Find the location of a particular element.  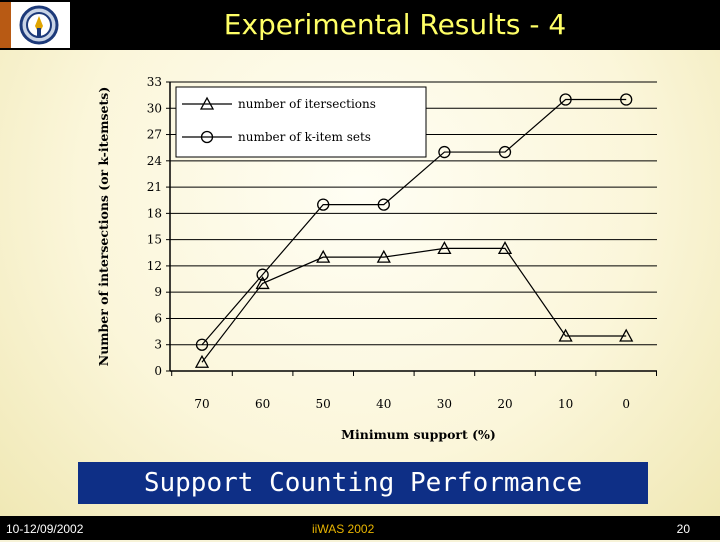

series-line is located at coordinates (414, 305).